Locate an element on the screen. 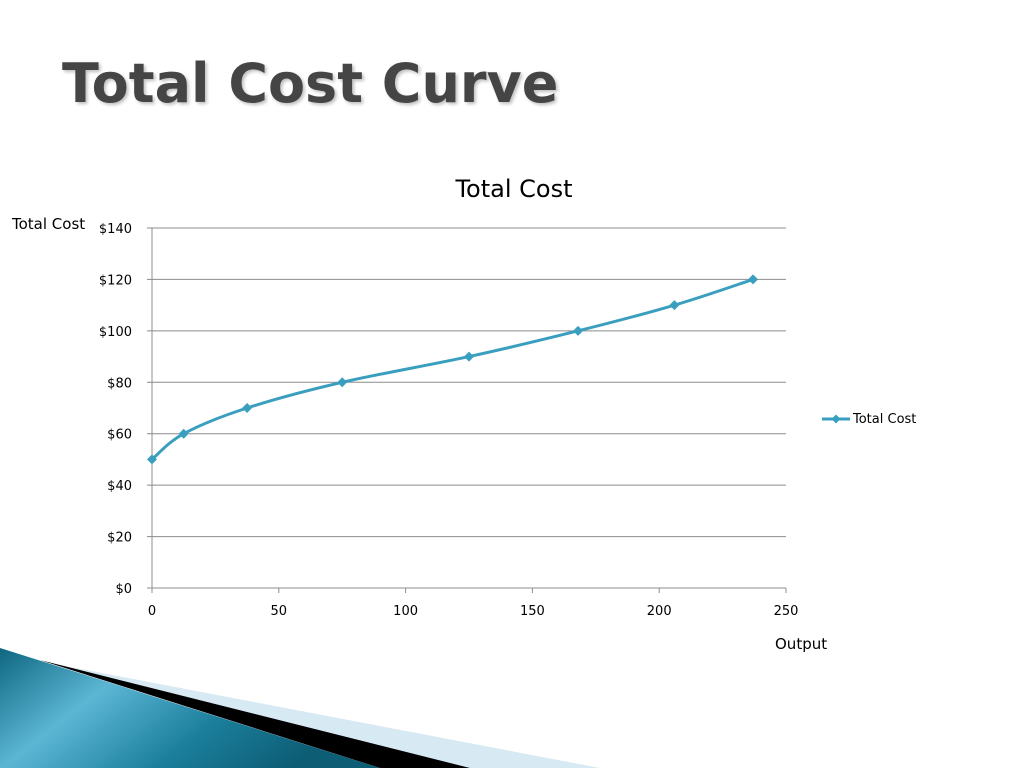 The height and width of the screenshot is (768, 1024). y-tick-label: $140 is located at coordinates (115, 229).